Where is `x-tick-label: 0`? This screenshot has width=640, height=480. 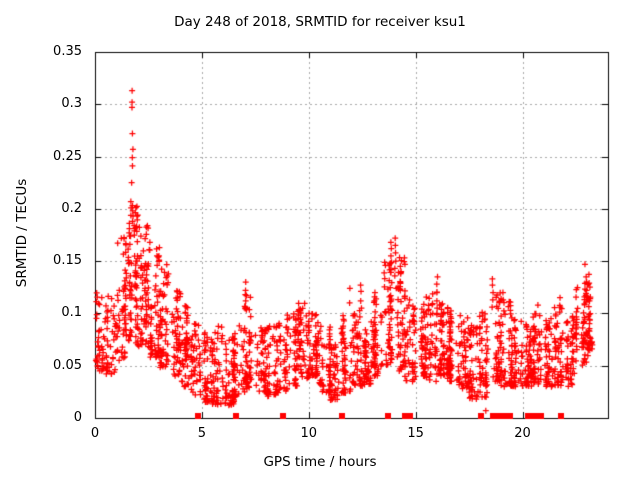
x-tick-label: 0 is located at coordinates (95, 433).